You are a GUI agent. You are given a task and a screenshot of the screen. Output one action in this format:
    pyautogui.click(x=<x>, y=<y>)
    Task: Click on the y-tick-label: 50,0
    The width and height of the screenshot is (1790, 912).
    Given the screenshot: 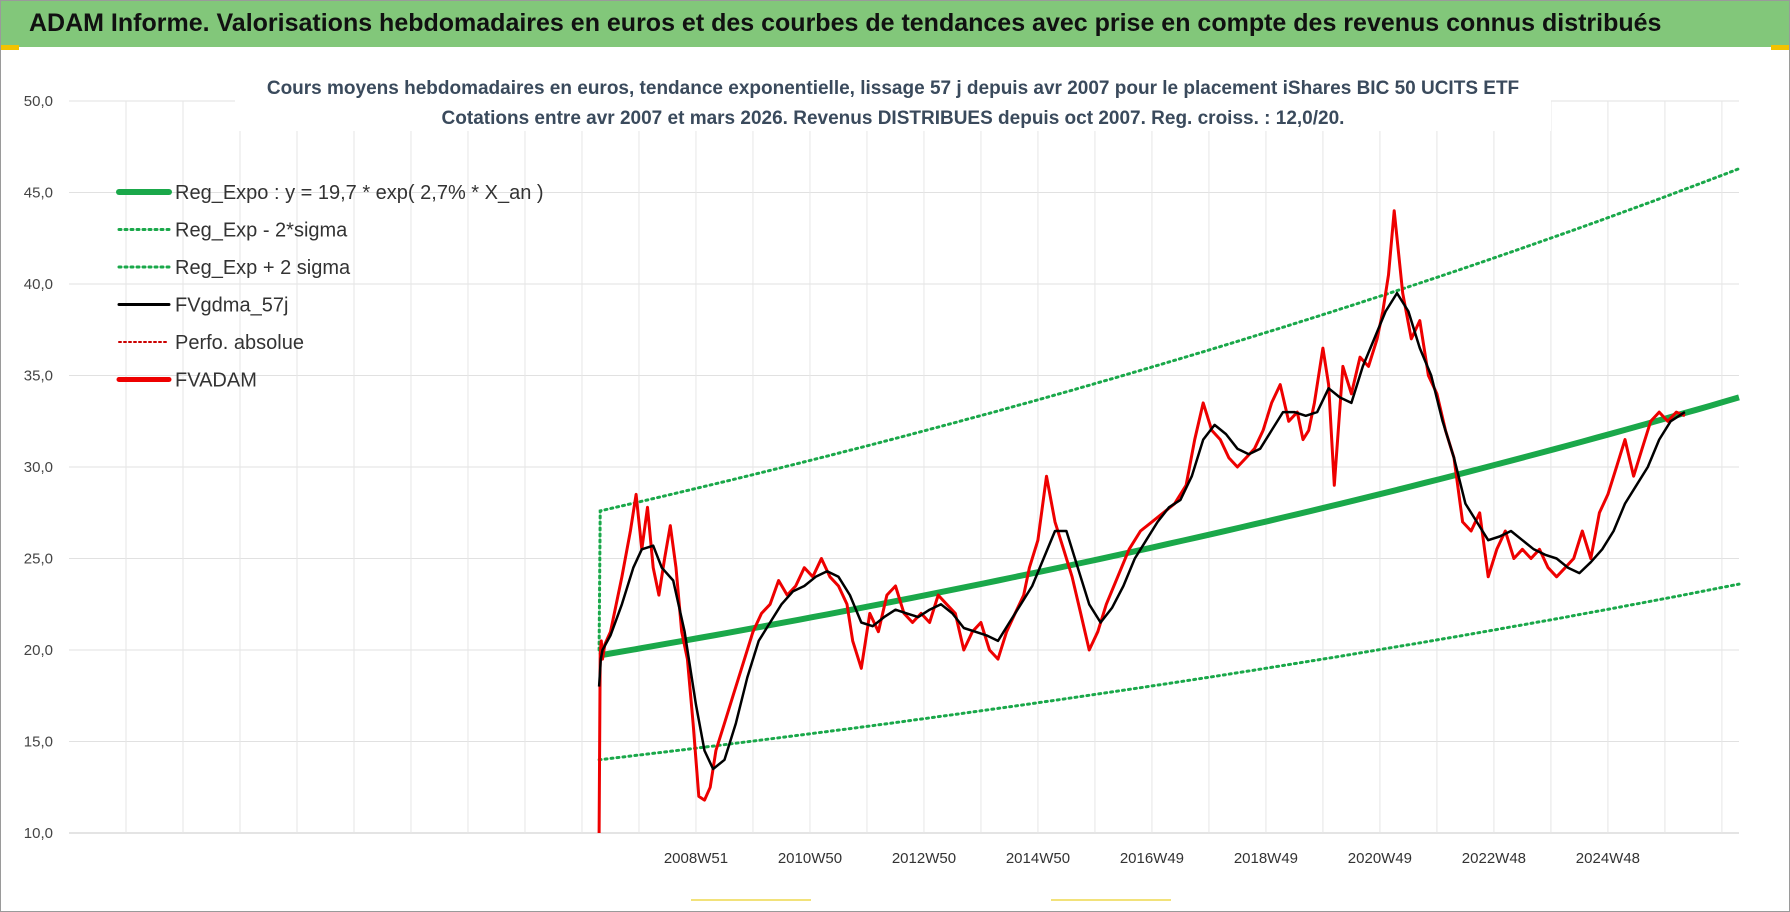 What is the action you would take?
    pyautogui.click(x=38, y=101)
    